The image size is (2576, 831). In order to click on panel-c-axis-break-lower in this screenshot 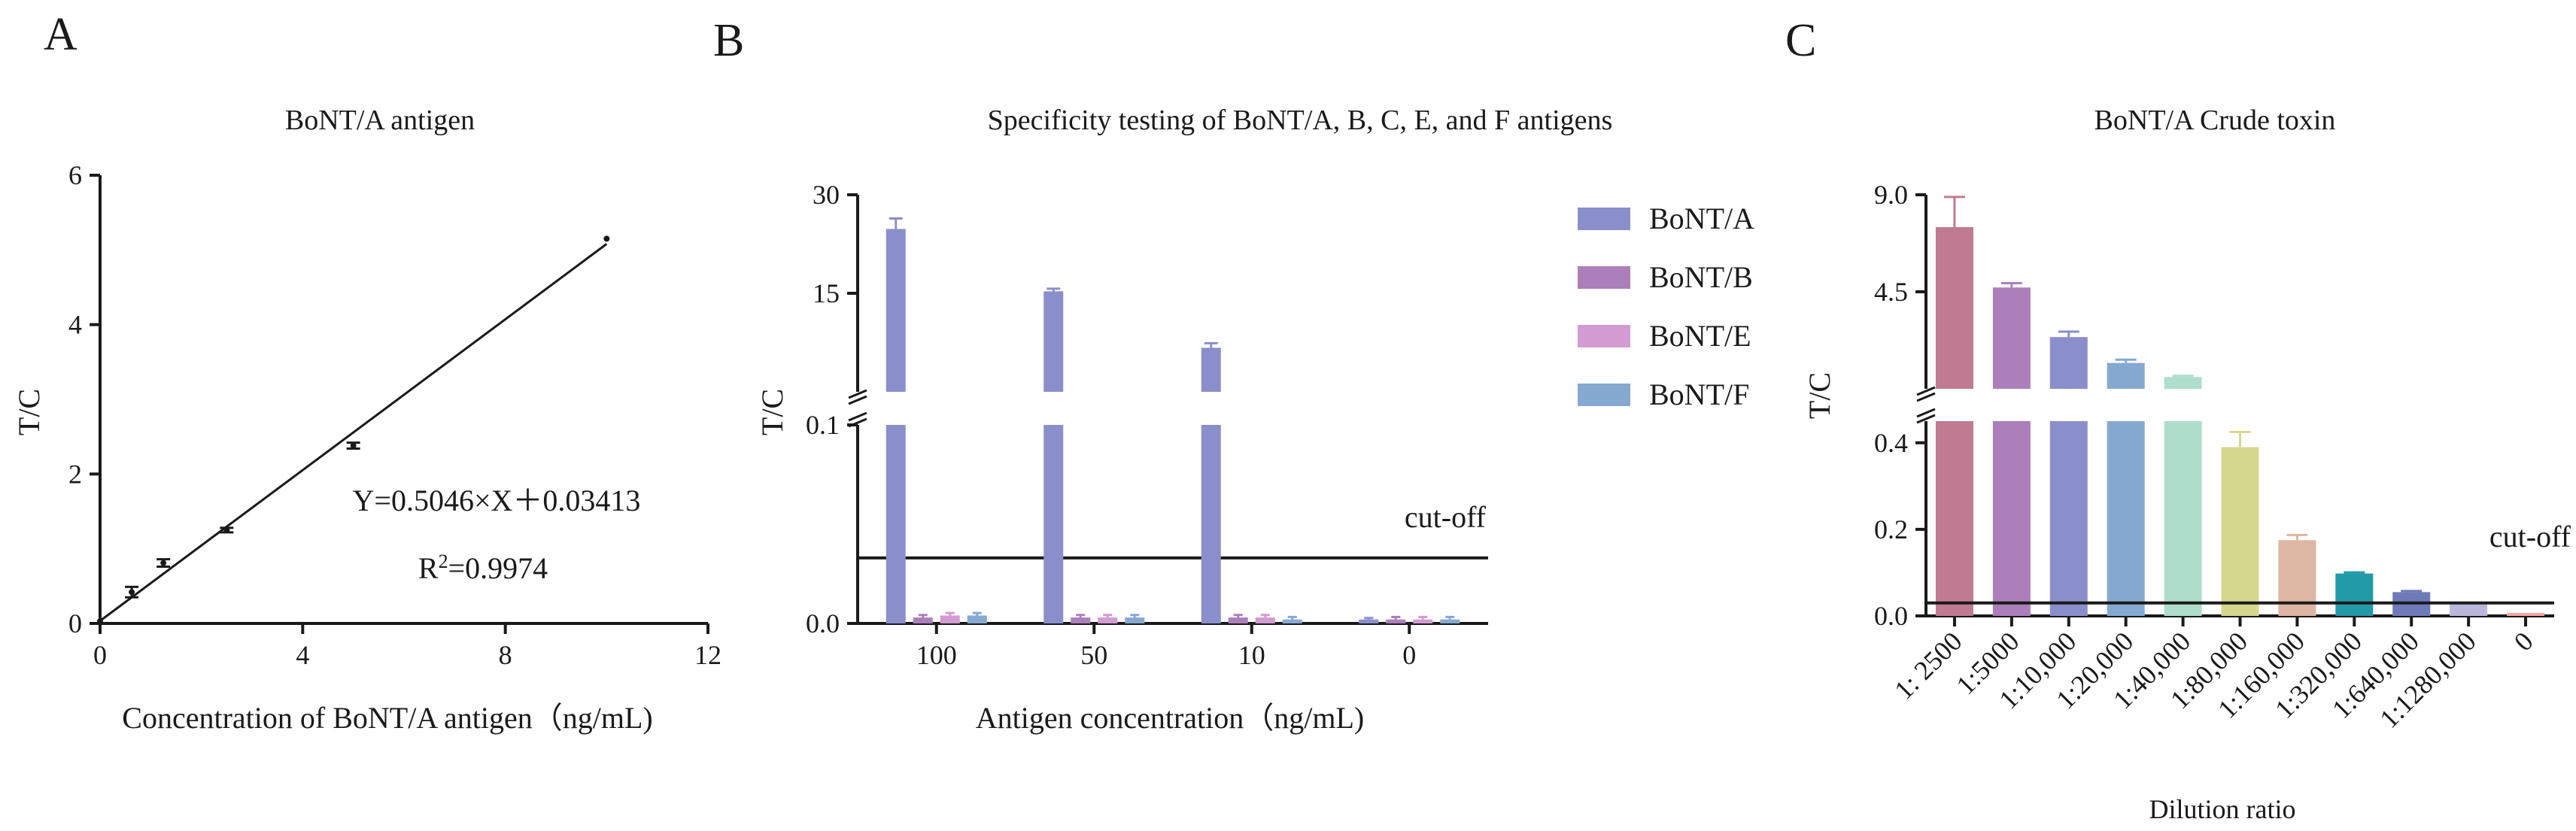, I will do `click(1926, 416)`.